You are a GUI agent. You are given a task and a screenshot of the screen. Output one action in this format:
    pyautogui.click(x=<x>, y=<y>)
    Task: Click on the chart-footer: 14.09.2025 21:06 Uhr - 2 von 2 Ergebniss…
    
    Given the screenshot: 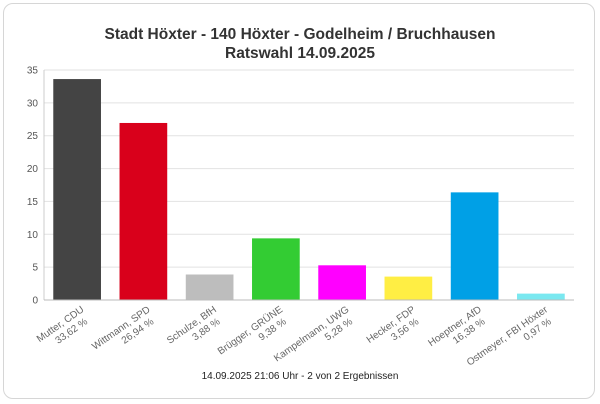 What is the action you would take?
    pyautogui.click(x=300, y=376)
    